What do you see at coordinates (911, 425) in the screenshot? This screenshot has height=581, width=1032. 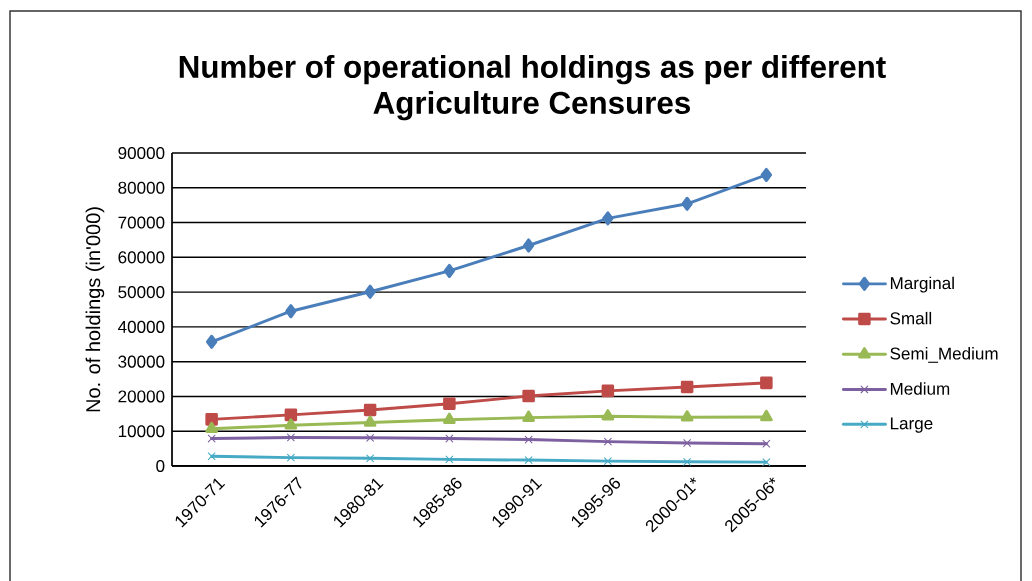 I see `legend-label: Large` at bounding box center [911, 425].